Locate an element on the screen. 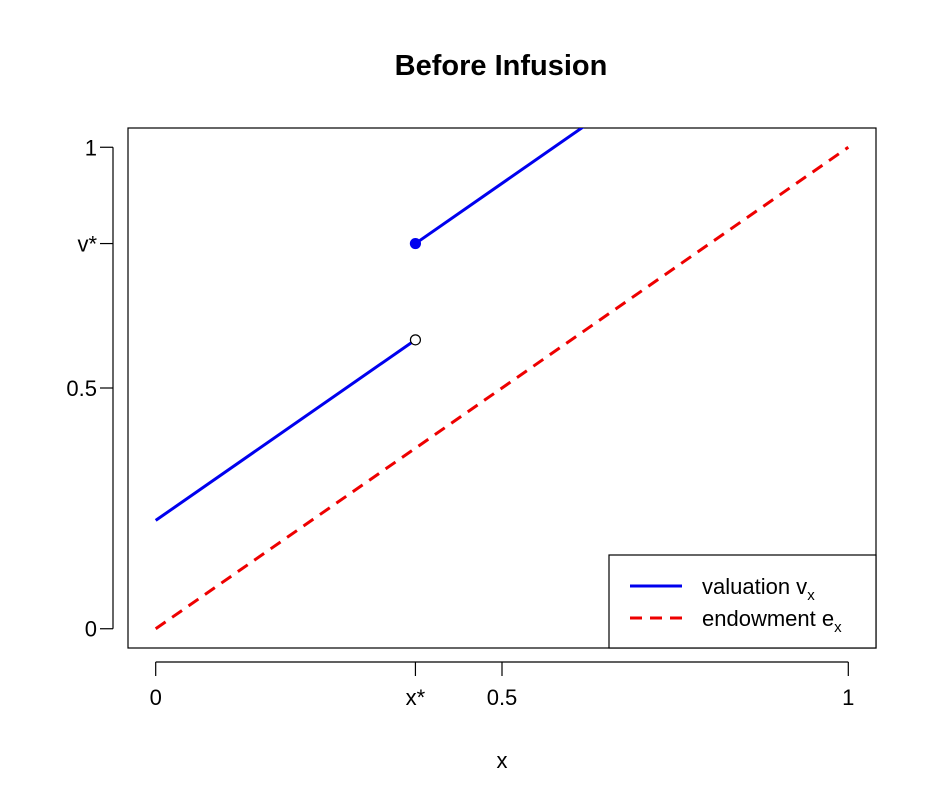  y-tick-label: 1 is located at coordinates (91, 147).